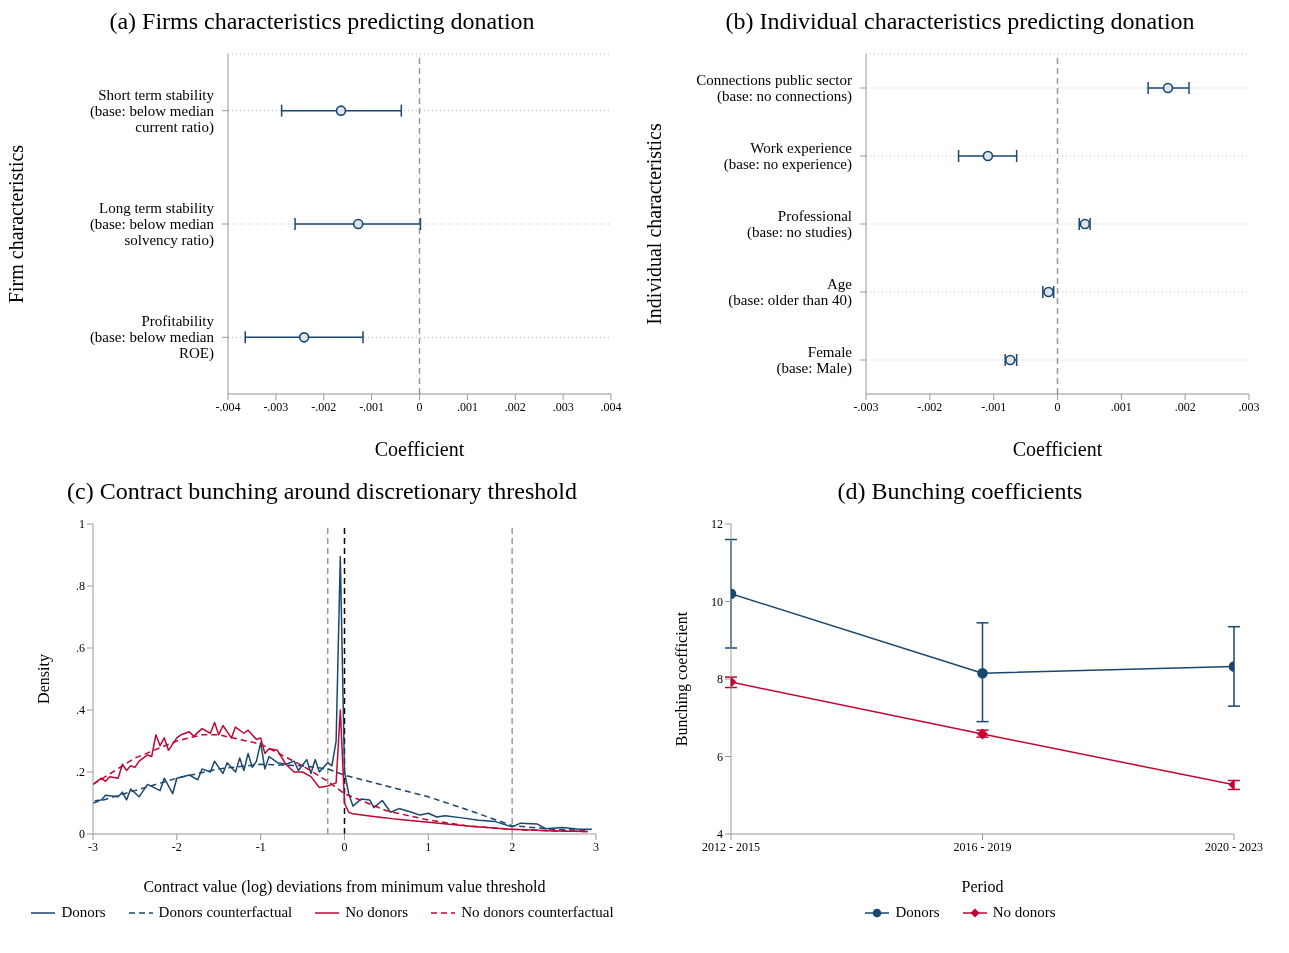 This screenshot has height=953, width=1289. I want to click on y-tick-label: .2, so click(80, 772).